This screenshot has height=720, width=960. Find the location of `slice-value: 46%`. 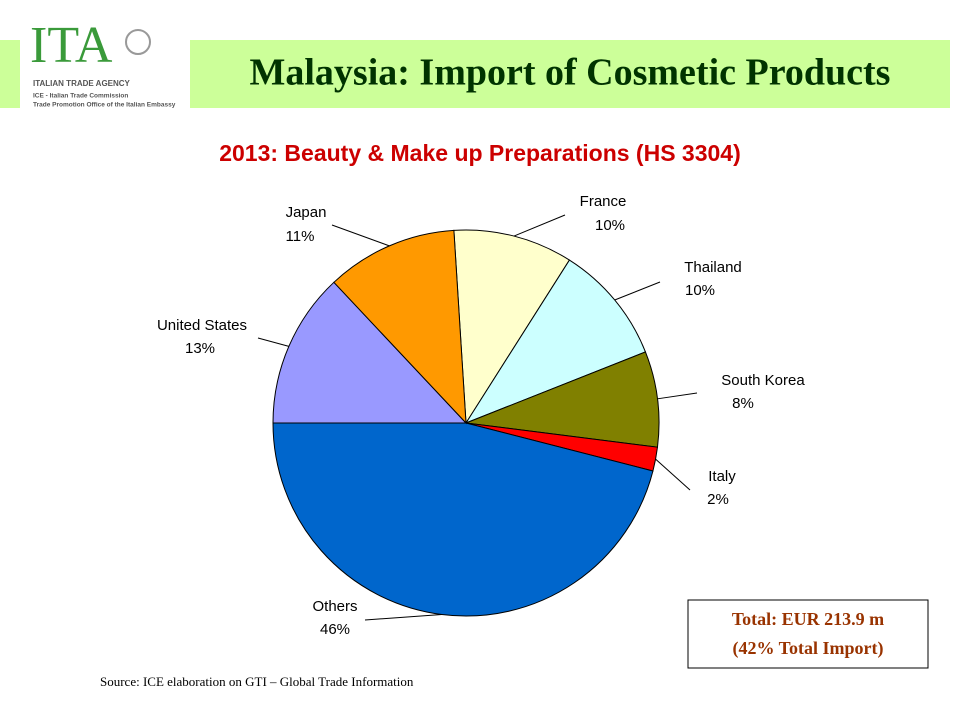

slice-value: 46% is located at coordinates (335, 629).